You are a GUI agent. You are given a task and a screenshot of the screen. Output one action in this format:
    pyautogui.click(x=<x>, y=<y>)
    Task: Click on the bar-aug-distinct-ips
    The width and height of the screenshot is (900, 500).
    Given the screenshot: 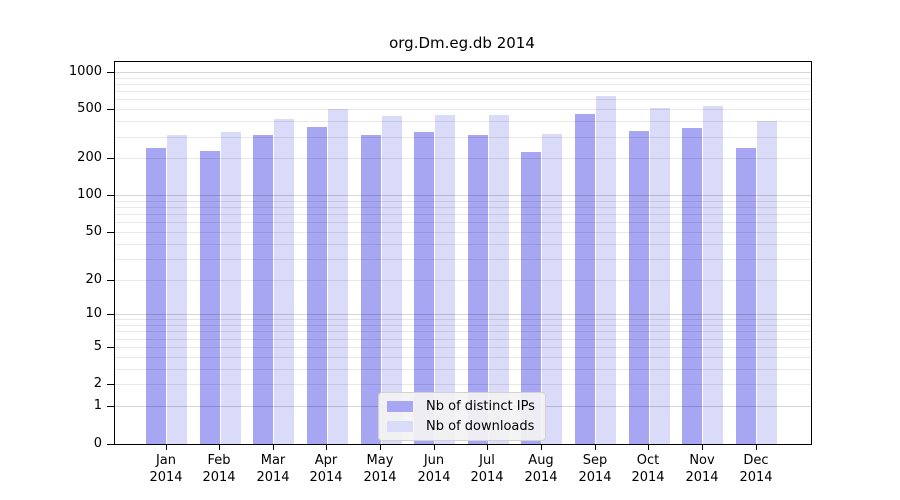 What is the action you would take?
    pyautogui.click(x=531, y=297)
    